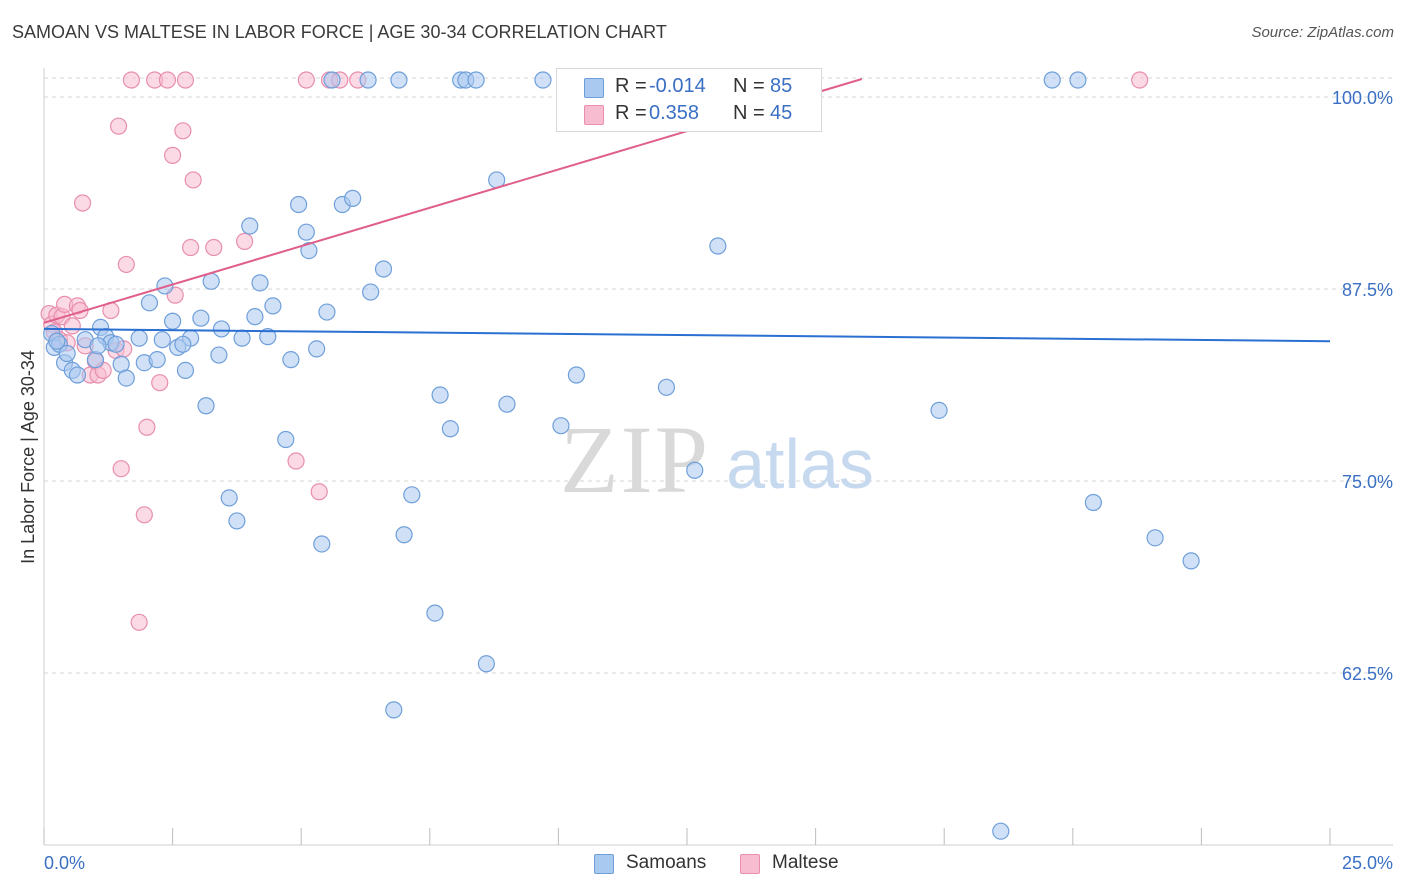 Image resolution: width=1406 pixels, height=892 pixels. Describe the element at coordinates (805, 862) in the screenshot. I see `maltese-label: Maltese` at that location.